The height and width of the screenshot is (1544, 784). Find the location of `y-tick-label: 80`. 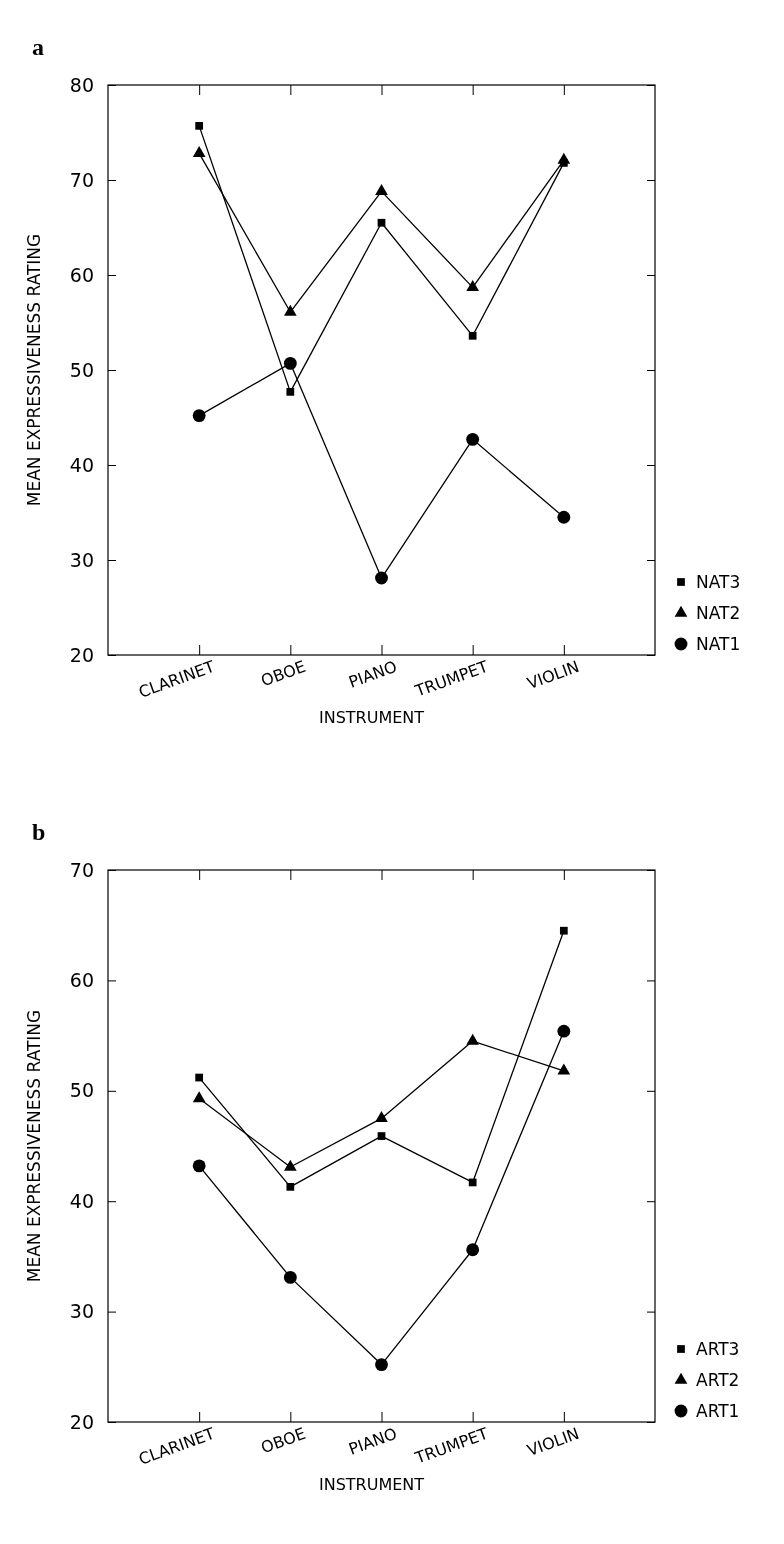

y-tick-label: 80 is located at coordinates (81, 84).